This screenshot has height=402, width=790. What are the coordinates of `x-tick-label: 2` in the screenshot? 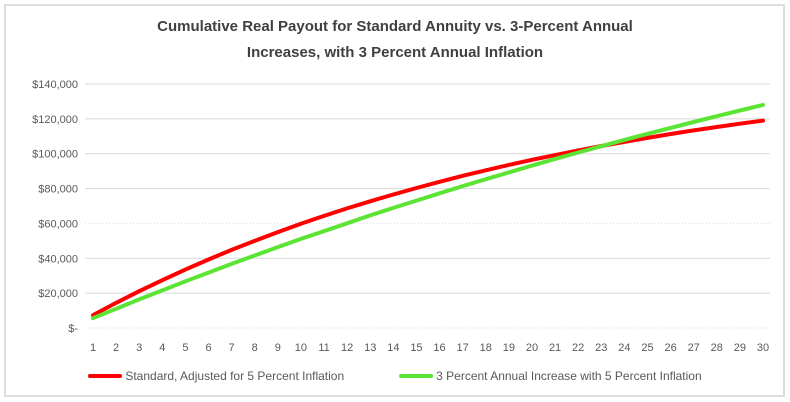 It's located at (116, 348).